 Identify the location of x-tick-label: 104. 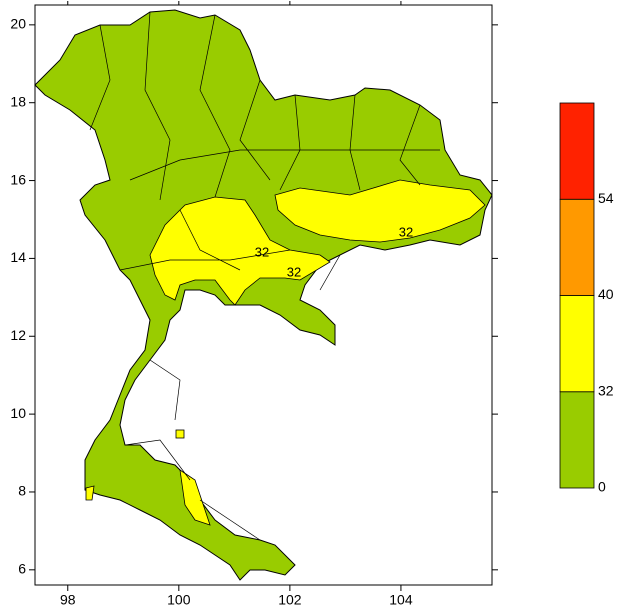
(401, 600).